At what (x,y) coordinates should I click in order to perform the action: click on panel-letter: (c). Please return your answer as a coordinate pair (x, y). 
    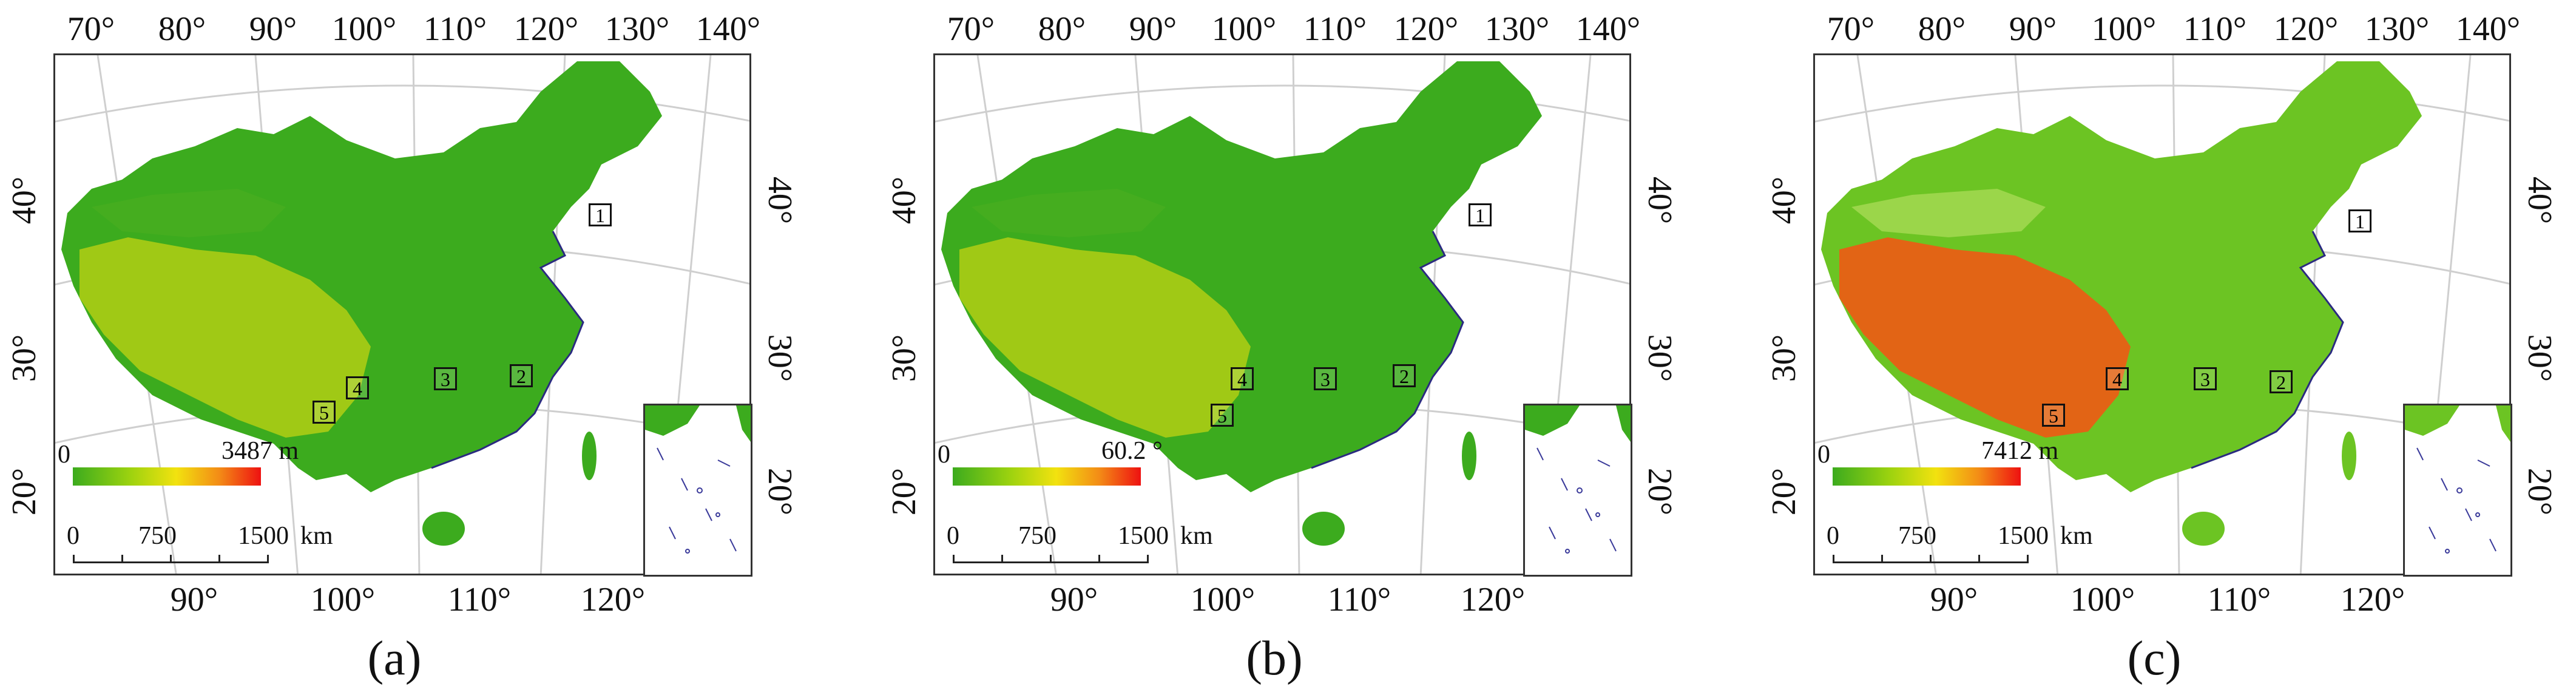
    Looking at the image, I should click on (2154, 658).